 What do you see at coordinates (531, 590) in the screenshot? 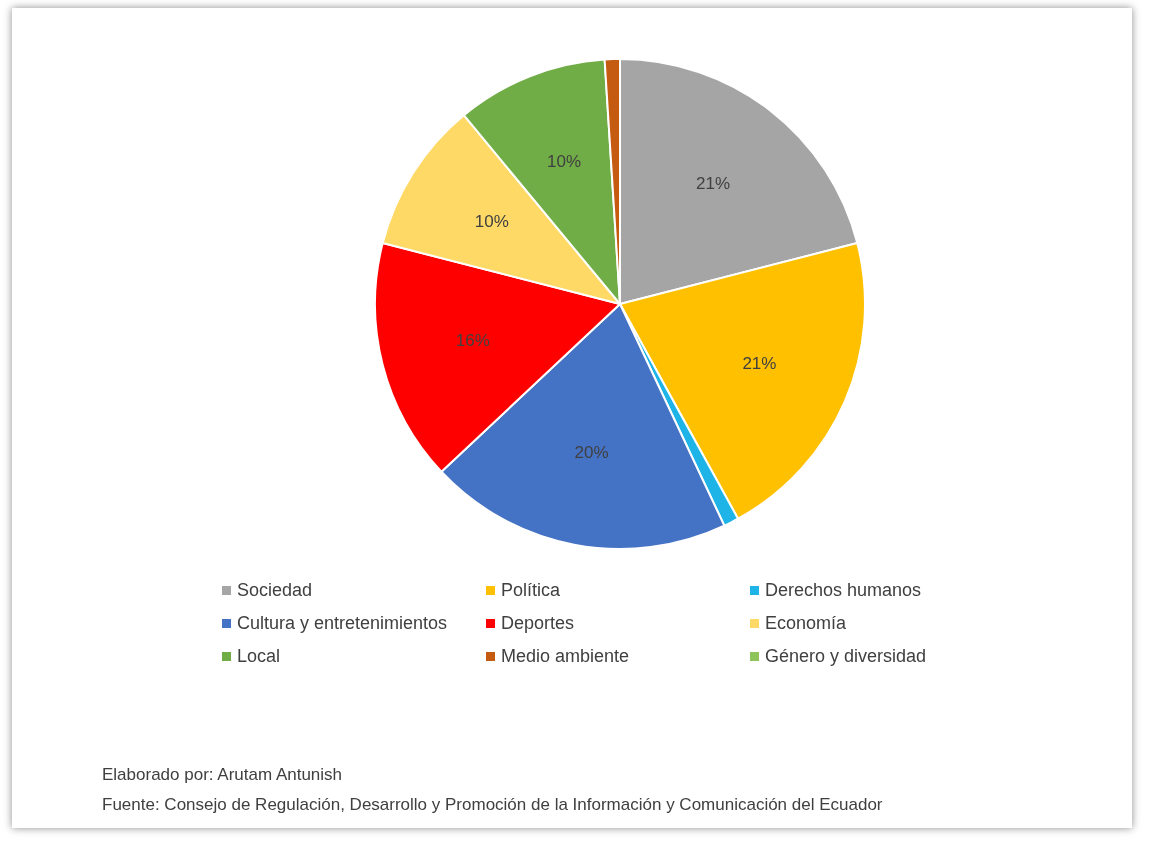
I see `legend-label: Política` at bounding box center [531, 590].